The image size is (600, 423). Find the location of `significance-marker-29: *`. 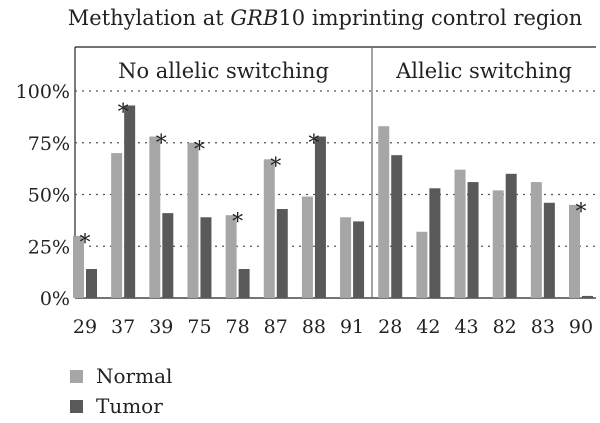

significance-marker-29: * is located at coordinates (85, 243).